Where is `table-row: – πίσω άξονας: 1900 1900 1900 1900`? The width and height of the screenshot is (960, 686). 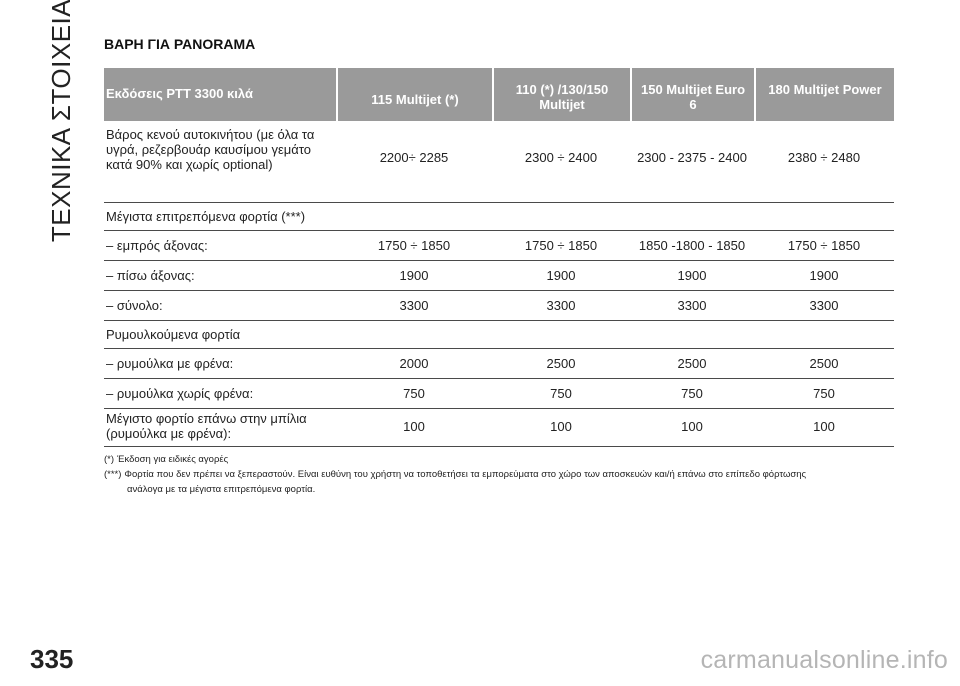
table-row: – πίσω άξονας: 1900 1900 1900 1900 is located at coordinates (499, 276).